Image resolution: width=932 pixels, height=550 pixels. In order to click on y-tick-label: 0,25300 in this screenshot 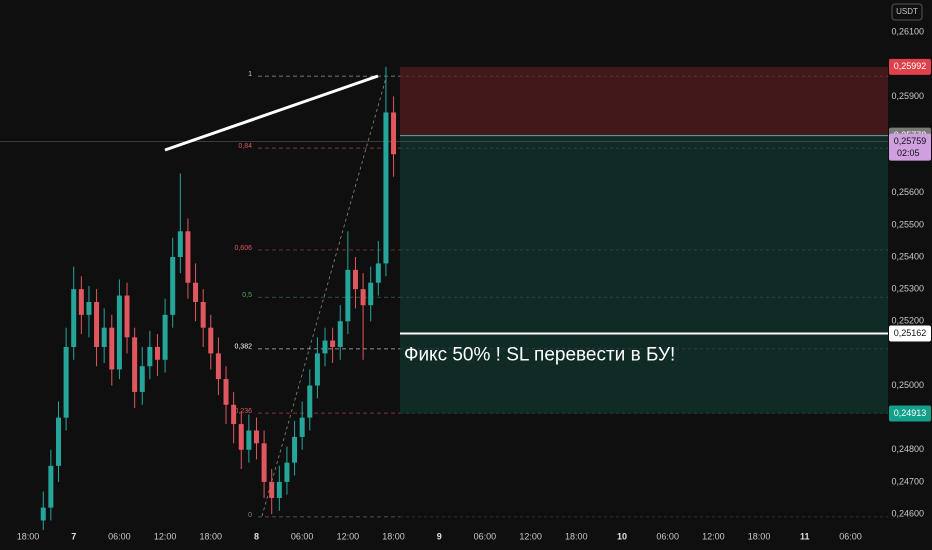, I will do `click(907, 289)`.